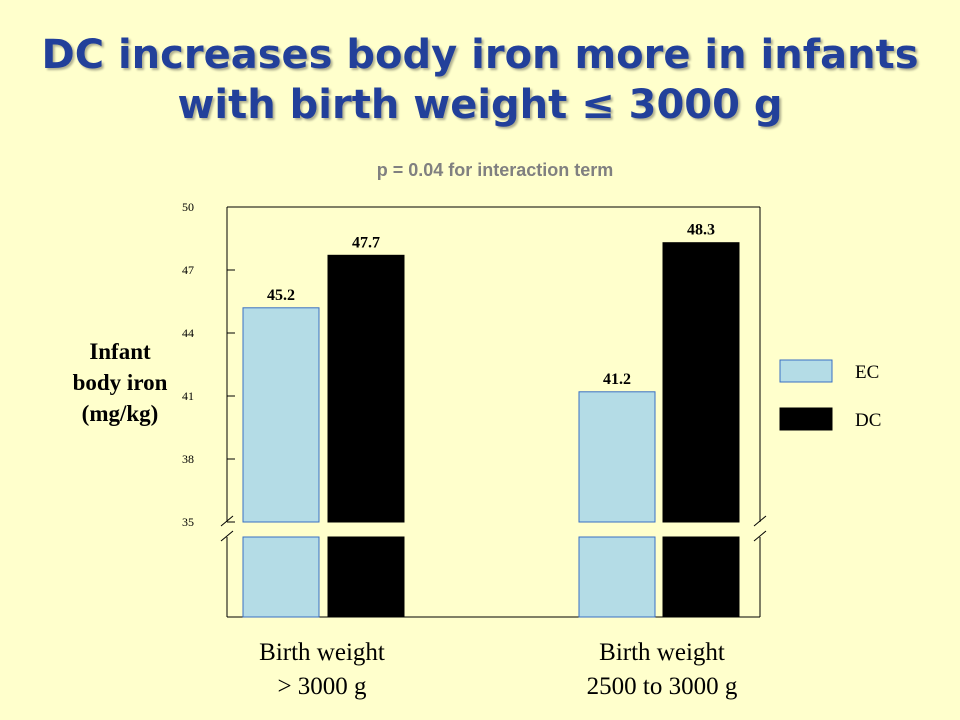 This screenshot has width=960, height=720. I want to click on y-axis-label: Infant body iron (mg/kg), so click(120, 382).